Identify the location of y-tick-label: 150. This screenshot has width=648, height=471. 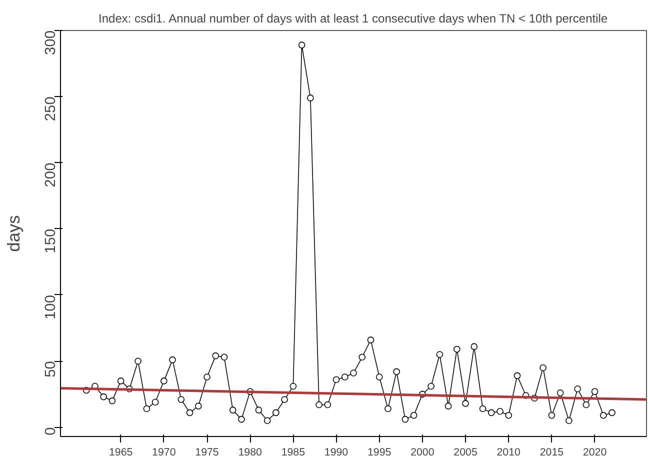
(51, 241).